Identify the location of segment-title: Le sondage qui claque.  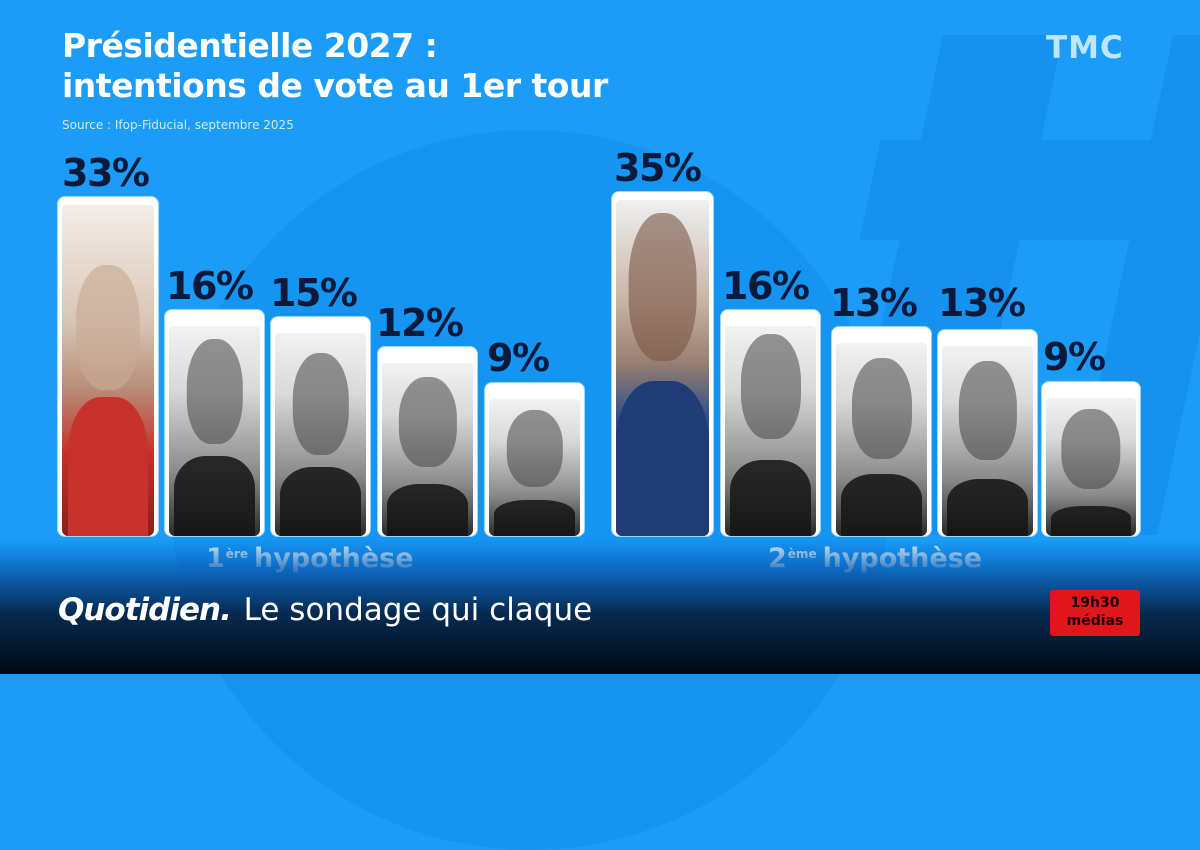
(417, 613).